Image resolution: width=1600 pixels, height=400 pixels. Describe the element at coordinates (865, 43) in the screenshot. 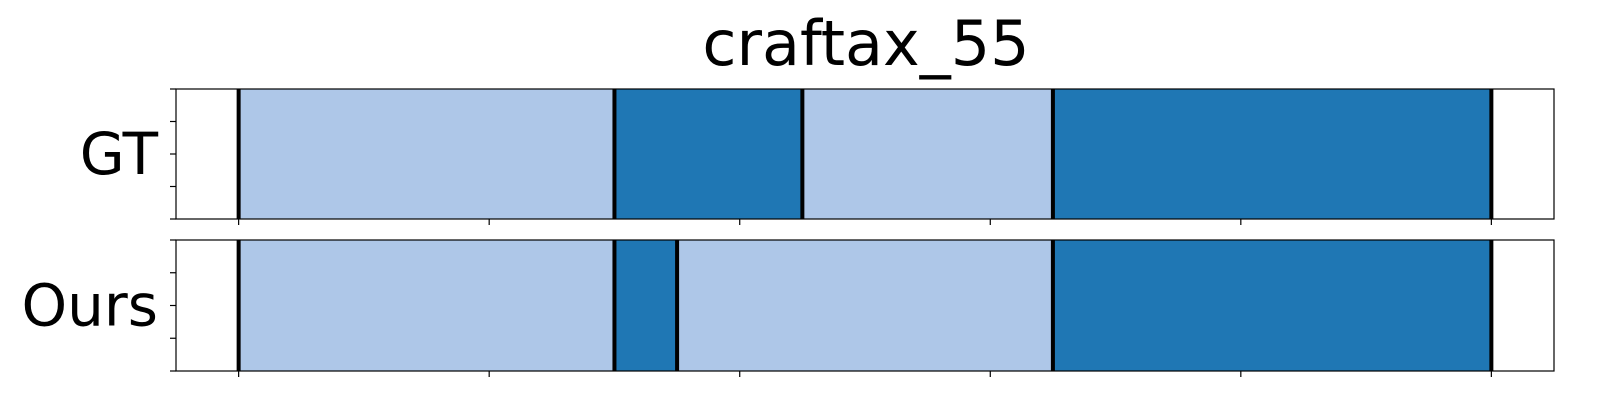

I see `chart-title: craftax_55` at that location.